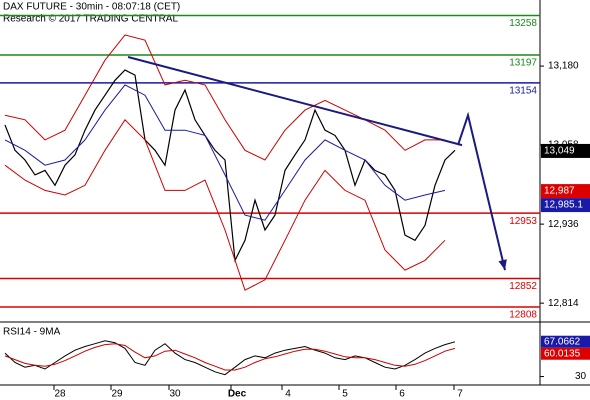  I want to click on x-tick-label: 5, so click(345, 394).